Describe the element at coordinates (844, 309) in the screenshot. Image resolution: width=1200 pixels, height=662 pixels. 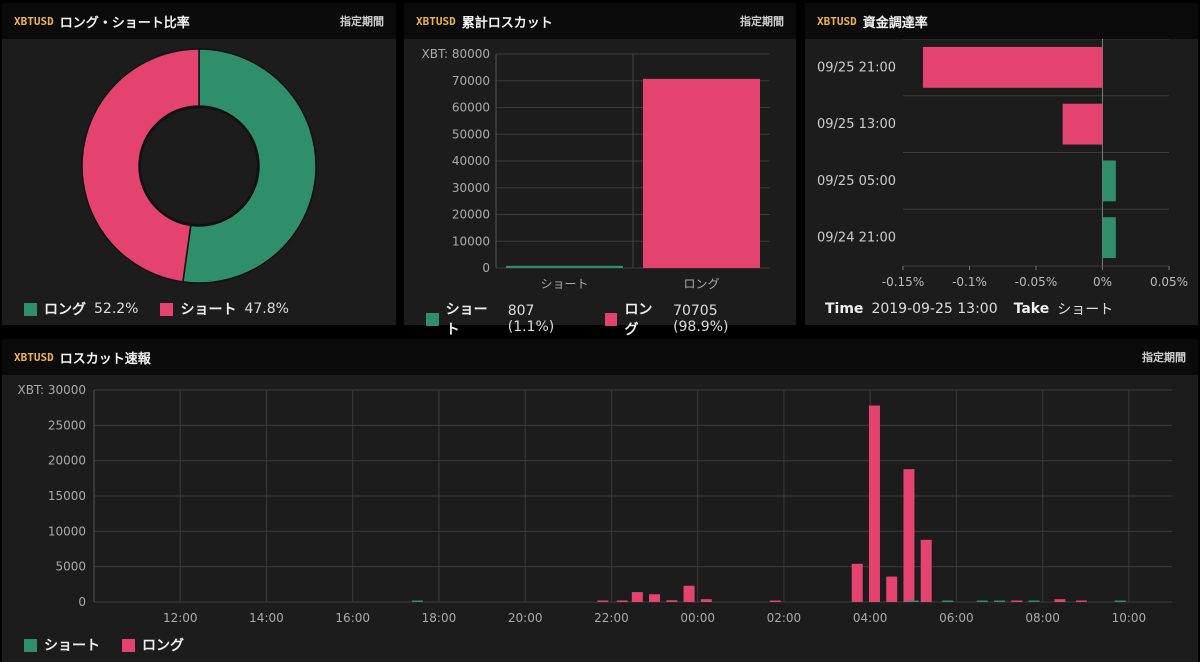
I see `time-label: Time` at that location.